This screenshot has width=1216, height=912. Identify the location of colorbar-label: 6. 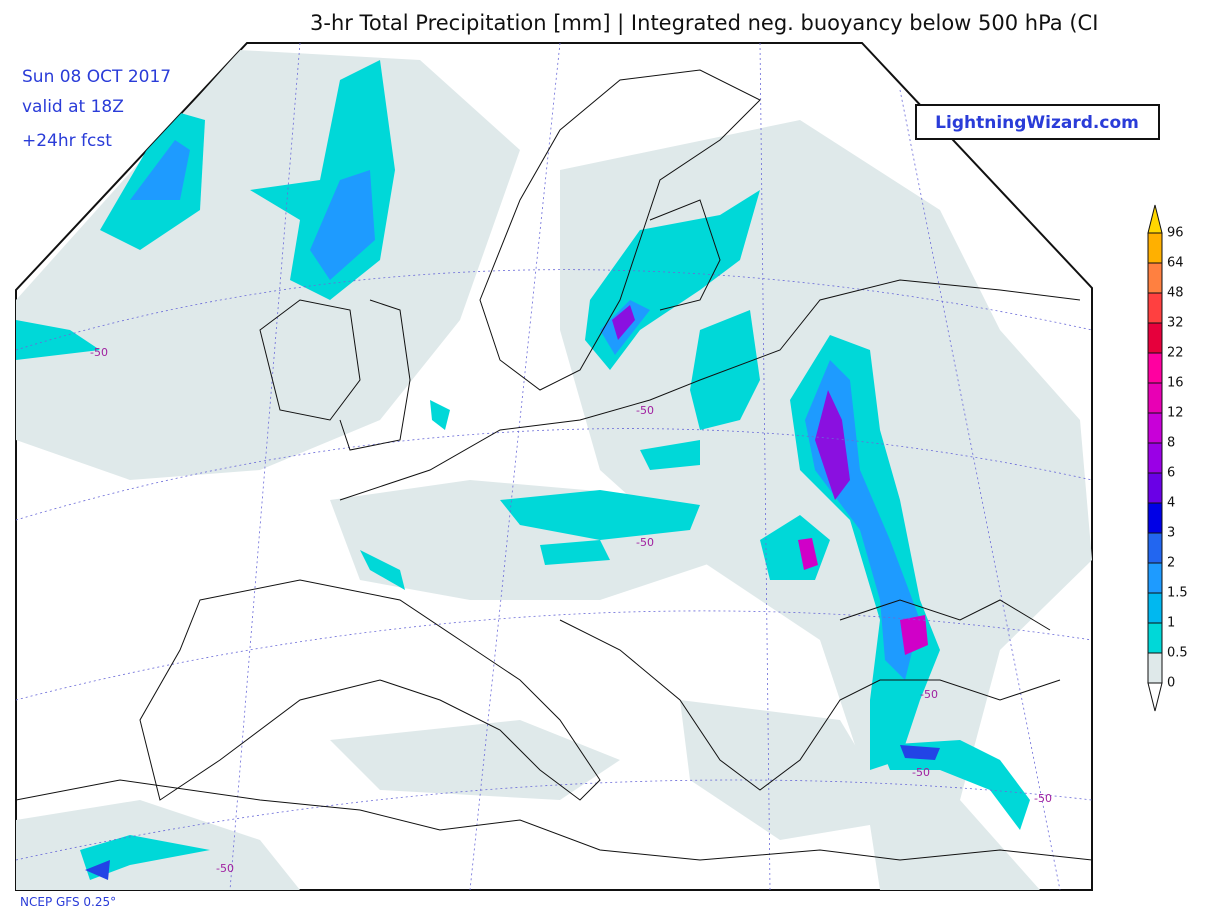
(1171, 473).